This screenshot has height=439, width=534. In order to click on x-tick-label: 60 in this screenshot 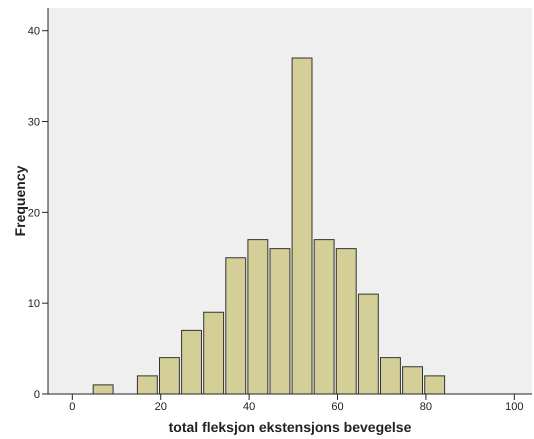, I will do `click(337, 406)`.